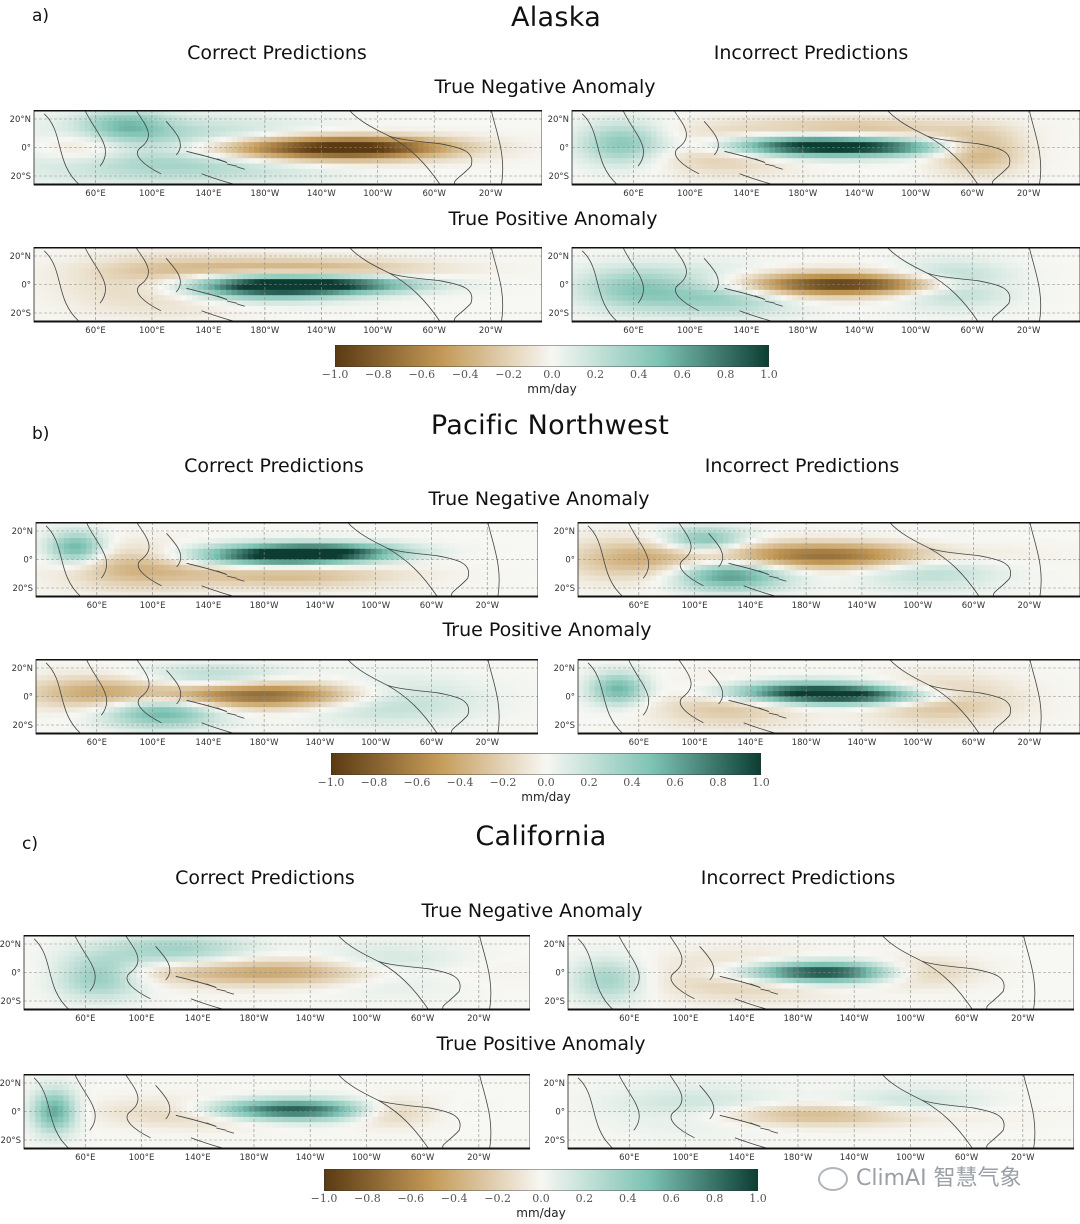  What do you see at coordinates (545, 87) in the screenshot?
I see `row-title: True Negative Anomaly` at bounding box center [545, 87].